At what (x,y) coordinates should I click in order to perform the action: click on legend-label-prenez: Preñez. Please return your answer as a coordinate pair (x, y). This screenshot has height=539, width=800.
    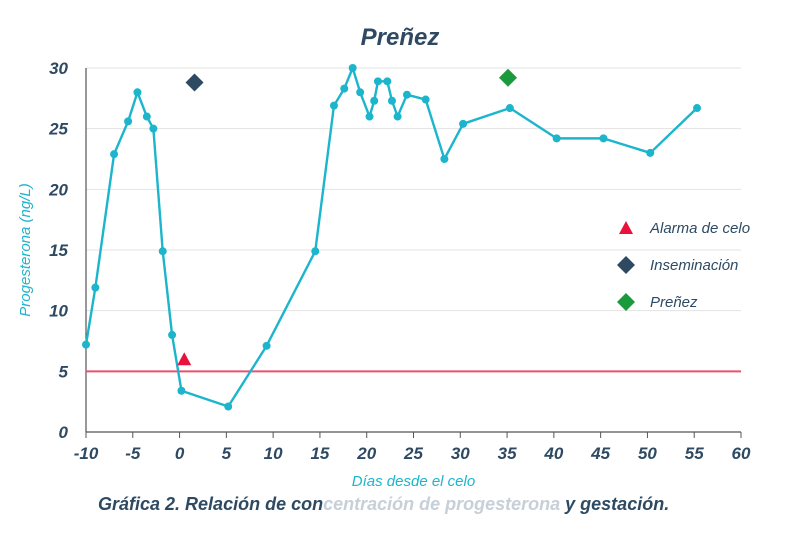
    Looking at the image, I should click on (674, 302).